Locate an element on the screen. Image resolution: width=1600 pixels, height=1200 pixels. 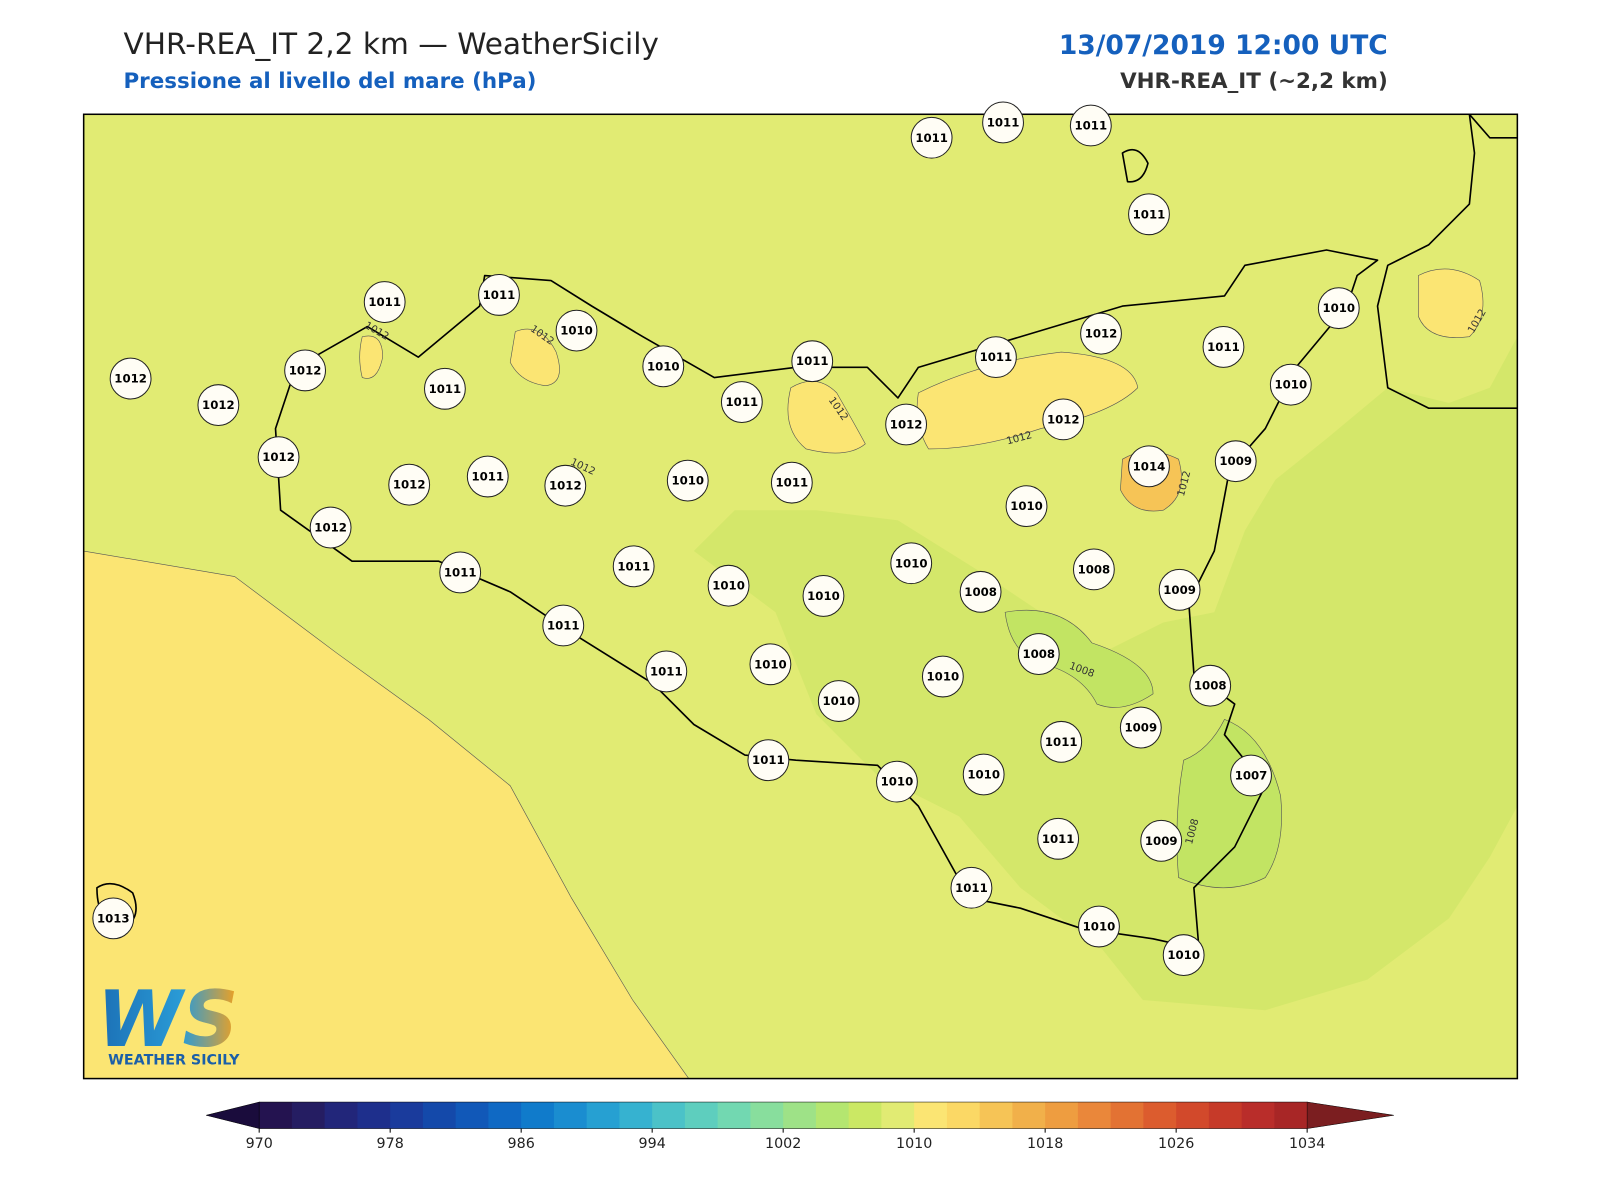
station: 1013 is located at coordinates (113, 918).